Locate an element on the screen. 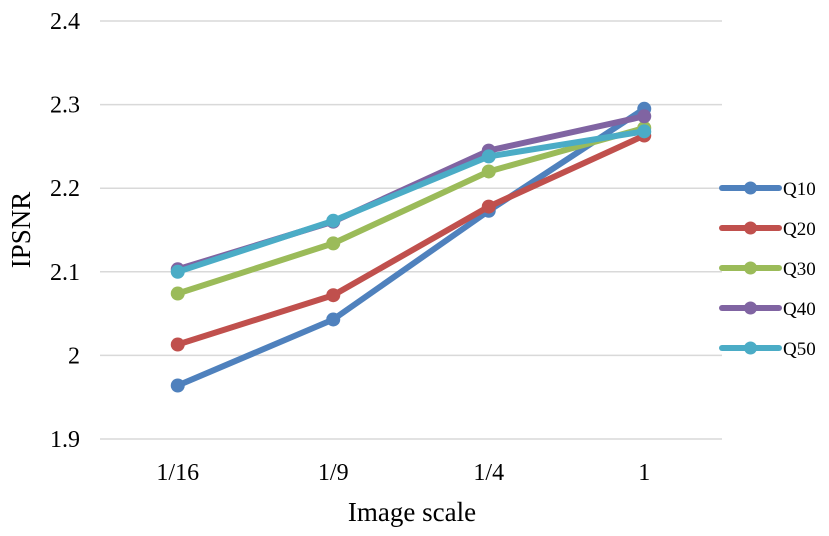  legend-label: Q30 is located at coordinates (799, 269).